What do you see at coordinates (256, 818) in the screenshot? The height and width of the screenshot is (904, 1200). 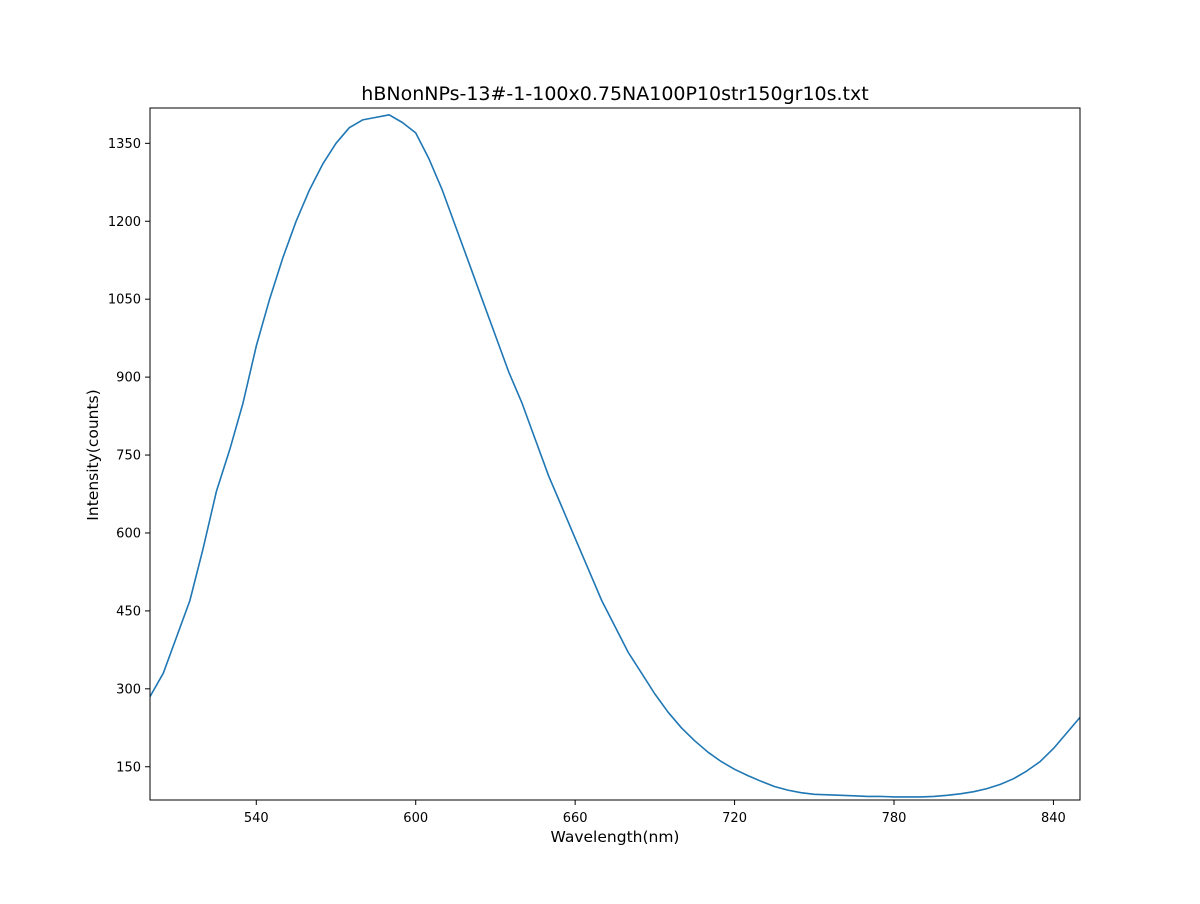 I see `x-tick-label: 540` at bounding box center [256, 818].